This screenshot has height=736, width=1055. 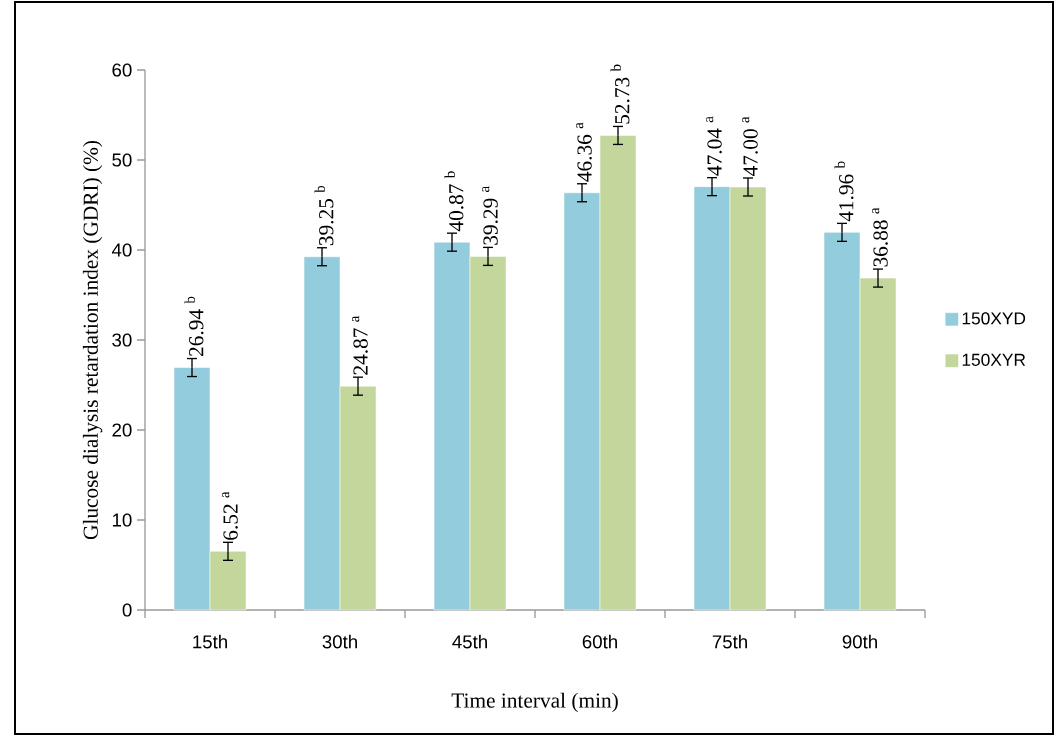 What do you see at coordinates (994, 359) in the screenshot?
I see `legend-label: 150XYR` at bounding box center [994, 359].